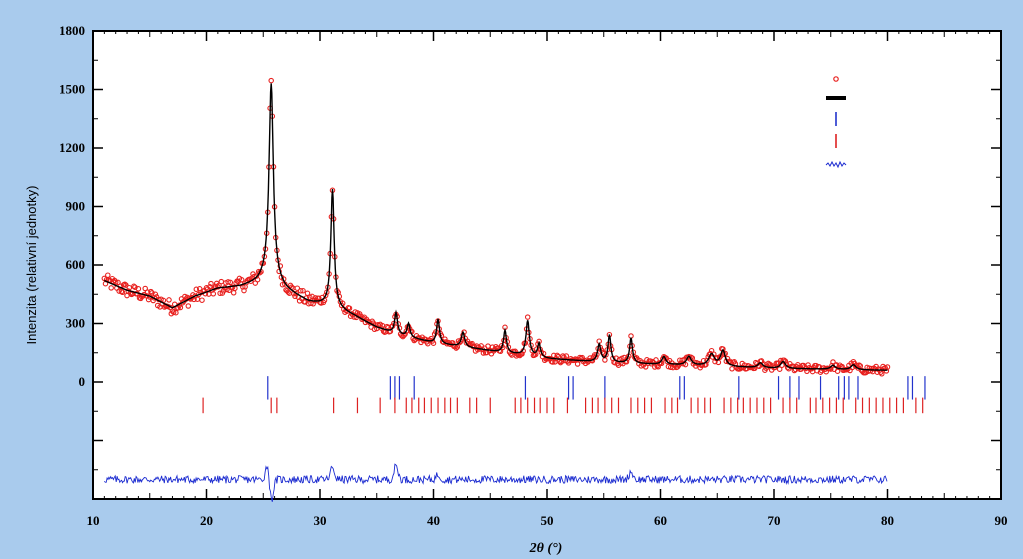 The image size is (1023, 559). I want to click on y-tick-label: 300, so click(76, 323).